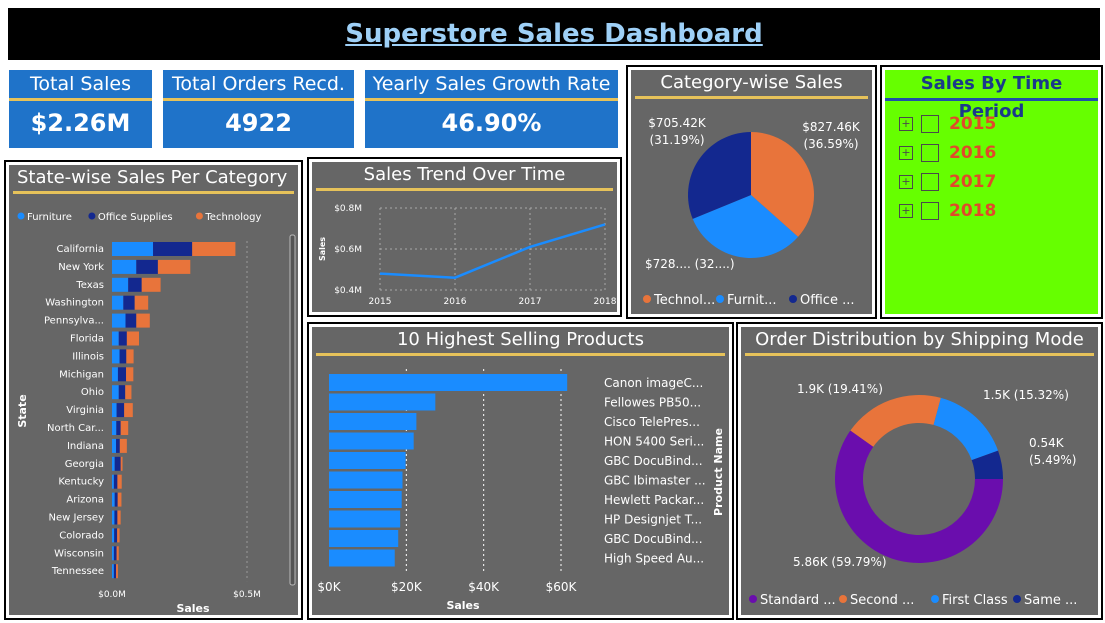  What do you see at coordinates (605, 302) in the screenshot?
I see `x-tick-label: 2018` at bounding box center [605, 302].